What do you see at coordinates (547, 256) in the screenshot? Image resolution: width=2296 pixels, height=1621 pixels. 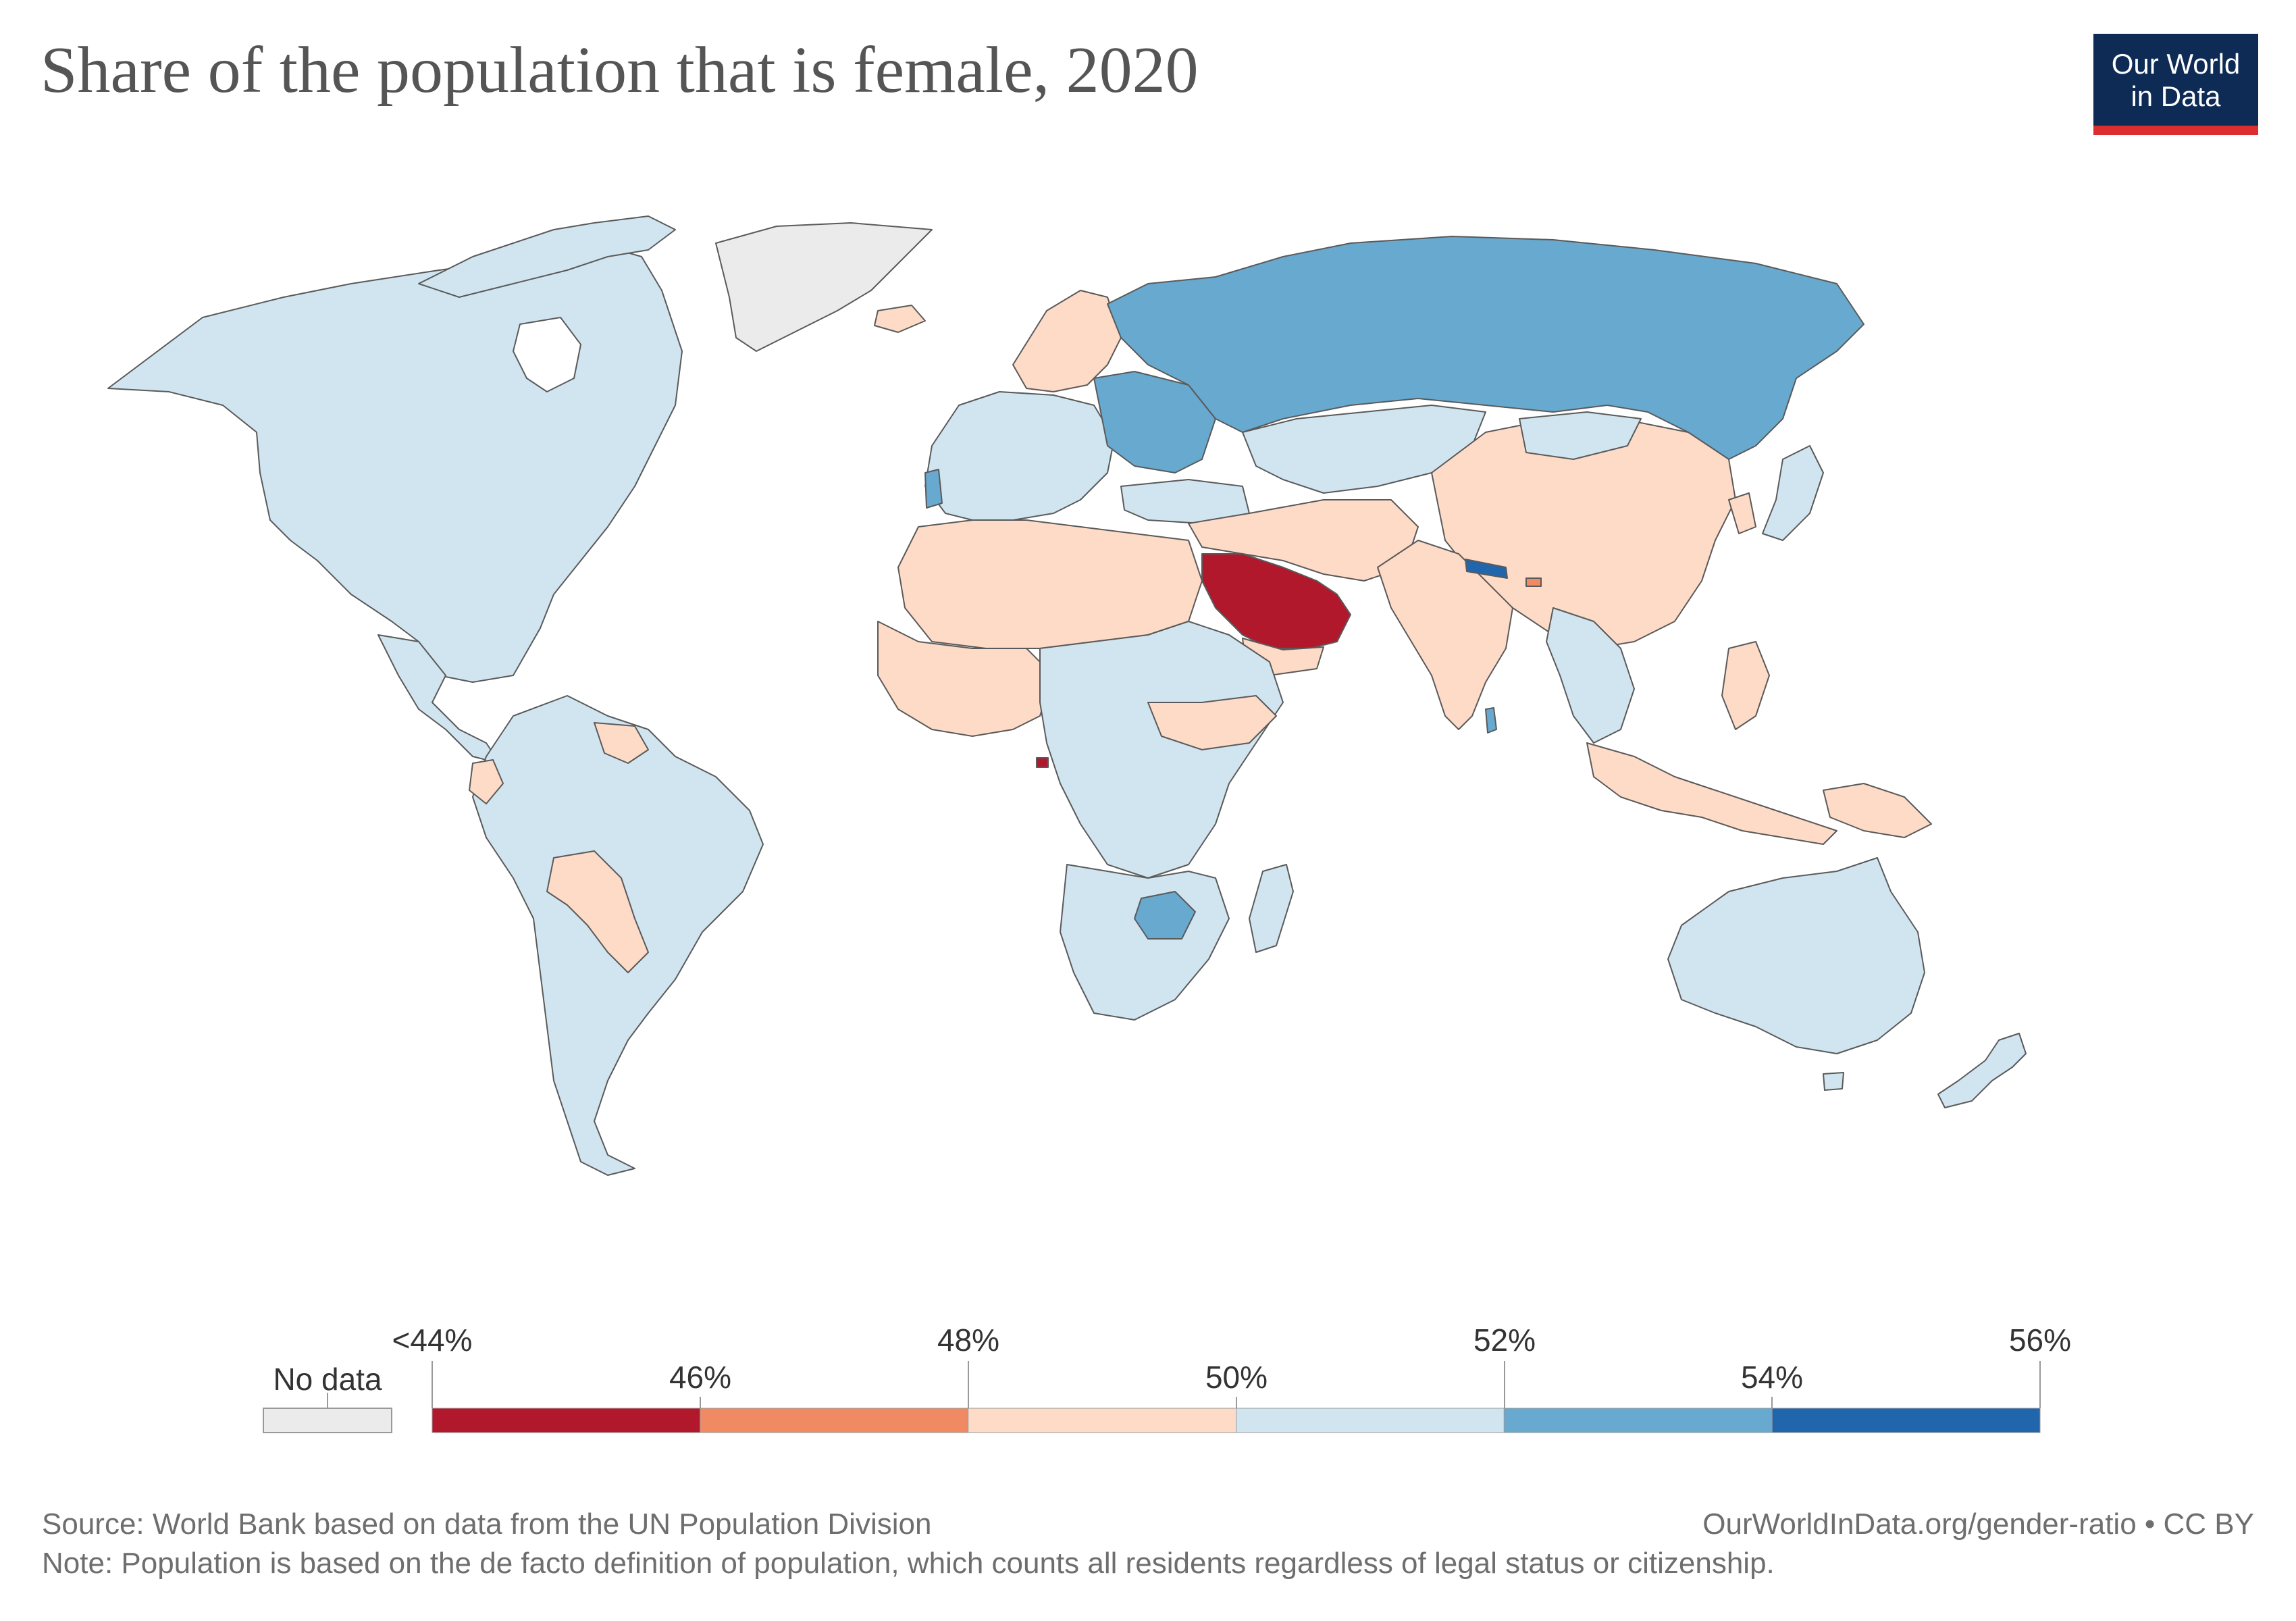 I see `region-canada-islands` at bounding box center [547, 256].